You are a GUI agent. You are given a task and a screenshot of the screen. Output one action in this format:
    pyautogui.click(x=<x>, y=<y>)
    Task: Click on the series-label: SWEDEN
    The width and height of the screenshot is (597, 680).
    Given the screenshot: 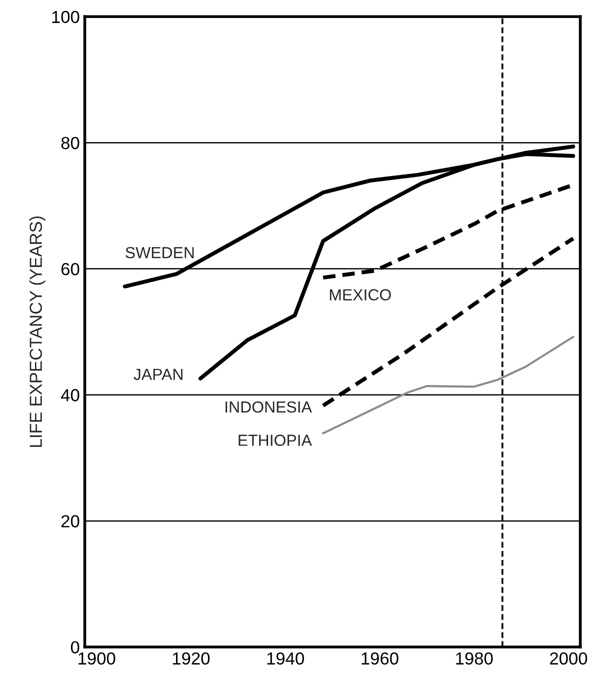 What is the action you would take?
    pyautogui.click(x=160, y=252)
    